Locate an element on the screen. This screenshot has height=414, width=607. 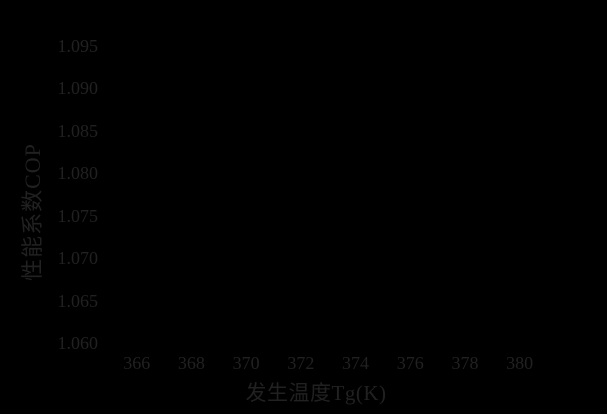
y-axis-title: 性能系数COP is located at coordinates (32, 212).